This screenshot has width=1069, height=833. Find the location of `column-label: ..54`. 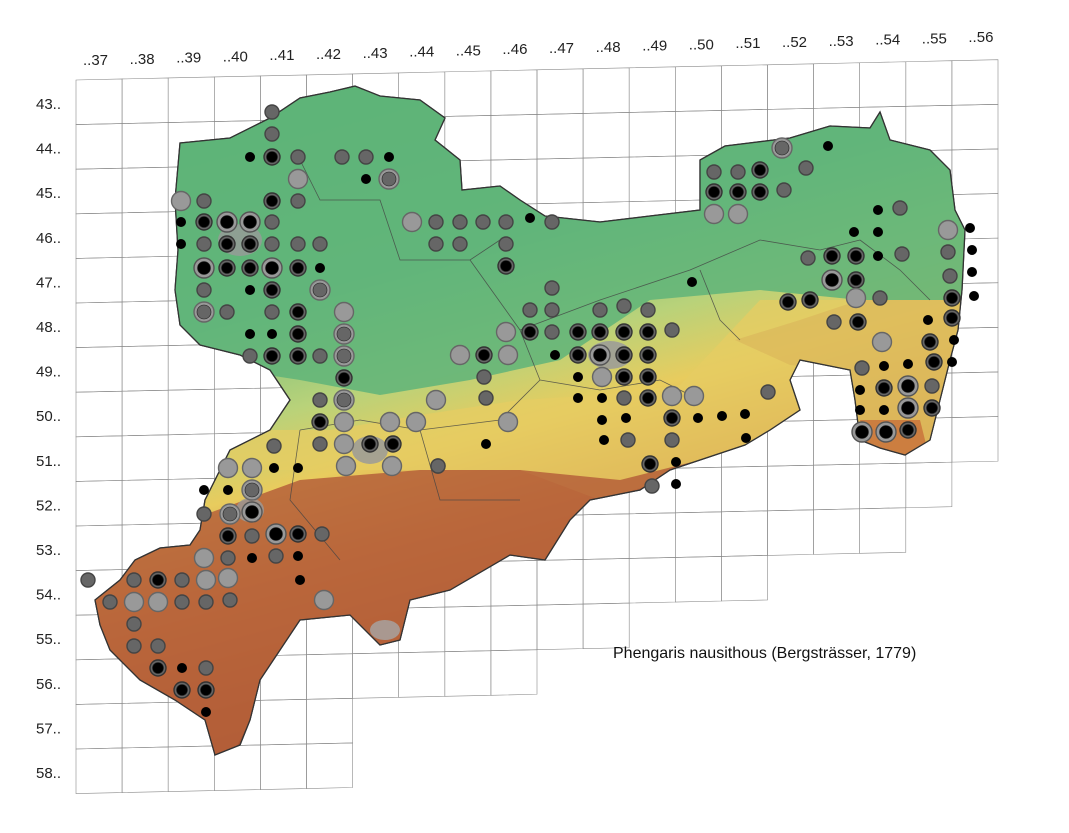

column-label: ..54 is located at coordinates (887, 40).